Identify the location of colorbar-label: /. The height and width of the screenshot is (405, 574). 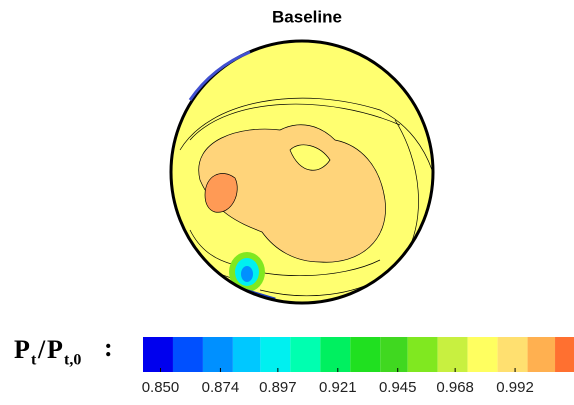
(41, 349).